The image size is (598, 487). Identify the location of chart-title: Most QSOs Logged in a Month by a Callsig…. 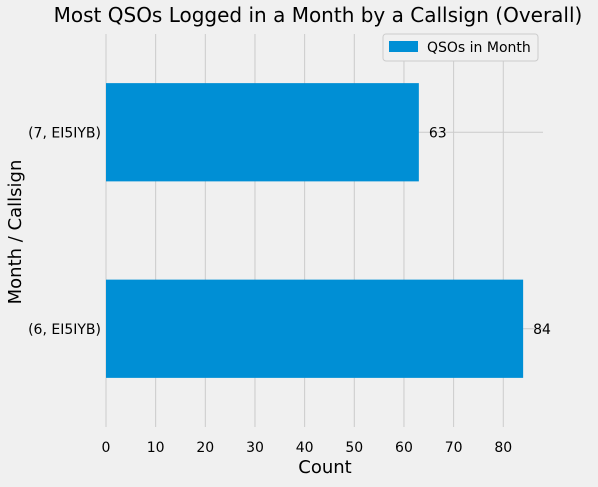
(318, 15).